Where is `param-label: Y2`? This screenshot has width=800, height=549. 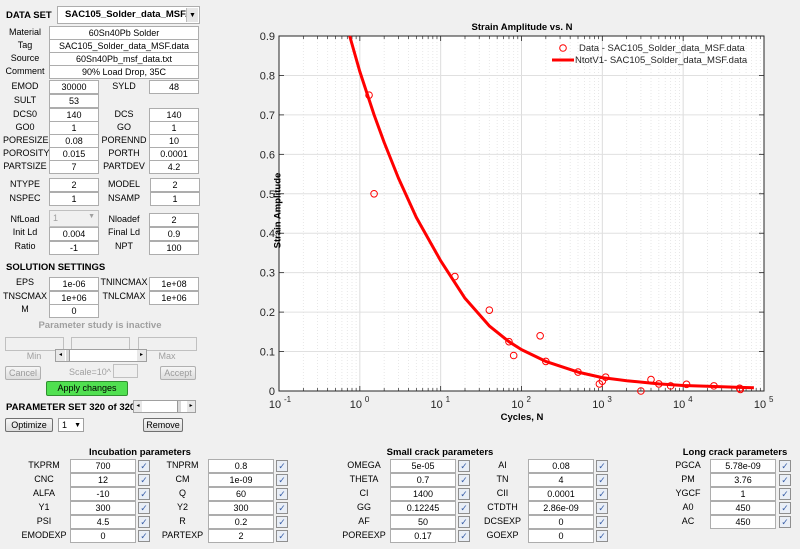 param-label: Y2 is located at coordinates (182, 507).